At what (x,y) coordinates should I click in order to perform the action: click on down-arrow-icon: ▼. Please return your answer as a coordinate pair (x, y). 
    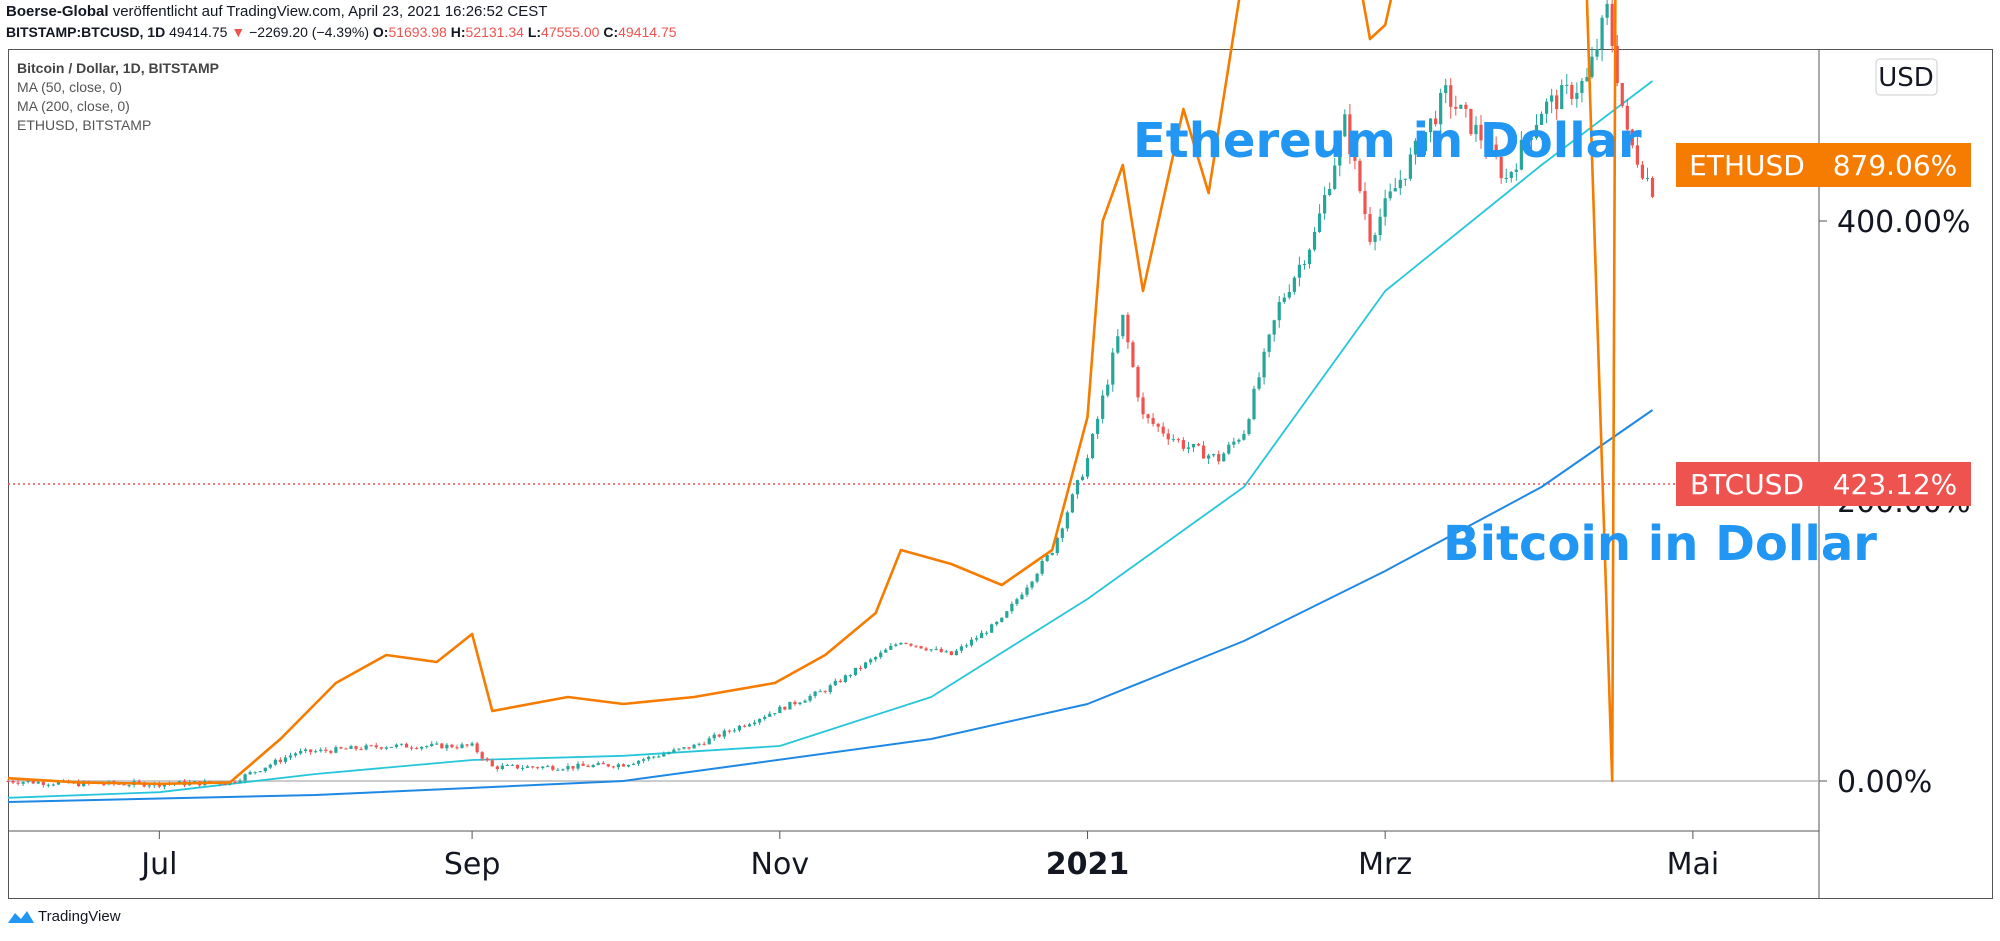
    Looking at the image, I should click on (238, 32).